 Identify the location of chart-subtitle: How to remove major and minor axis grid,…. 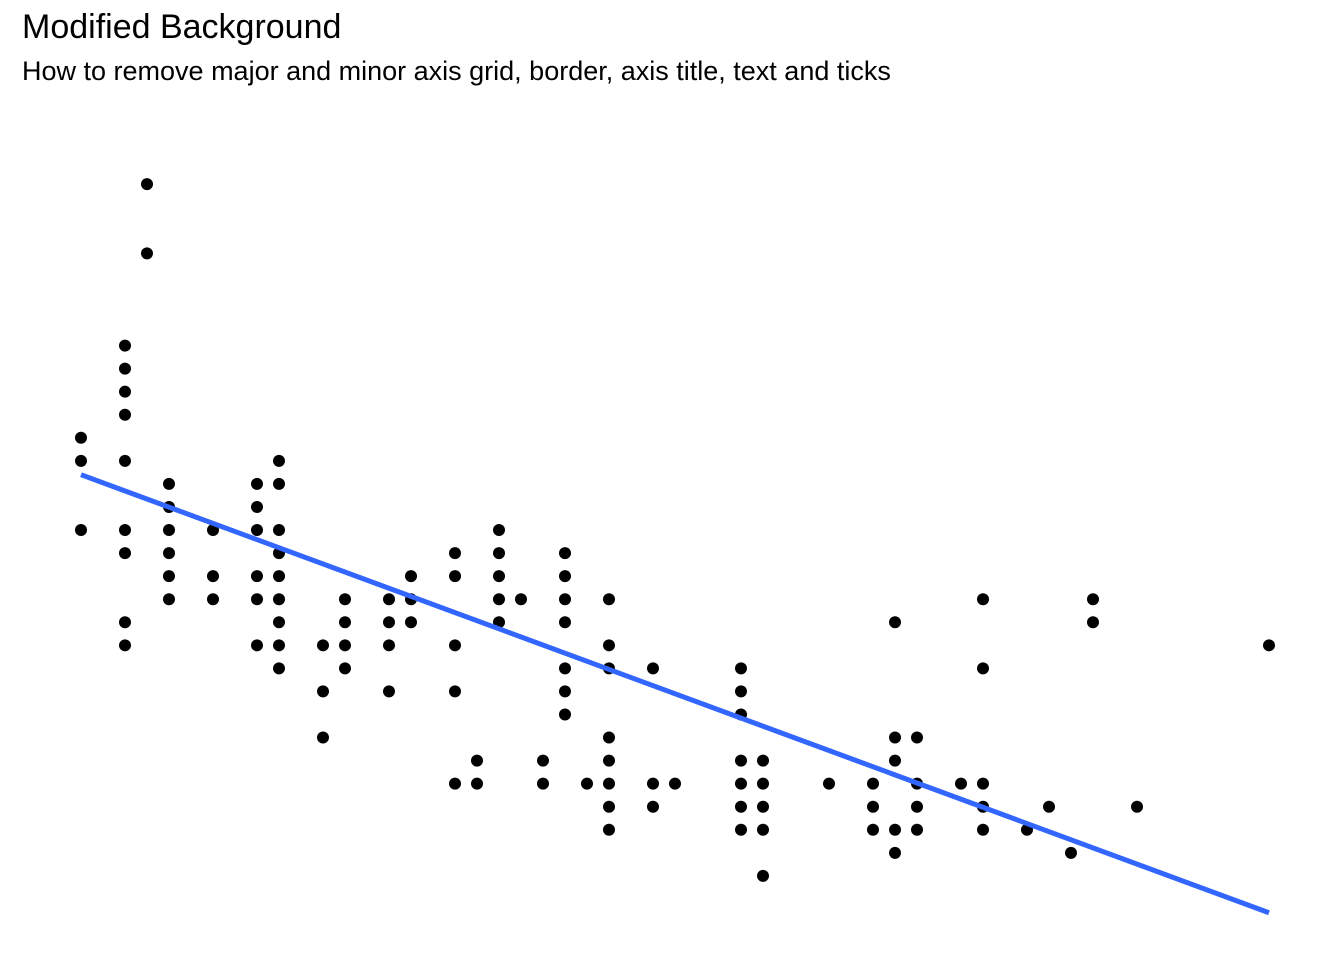
(456, 71).